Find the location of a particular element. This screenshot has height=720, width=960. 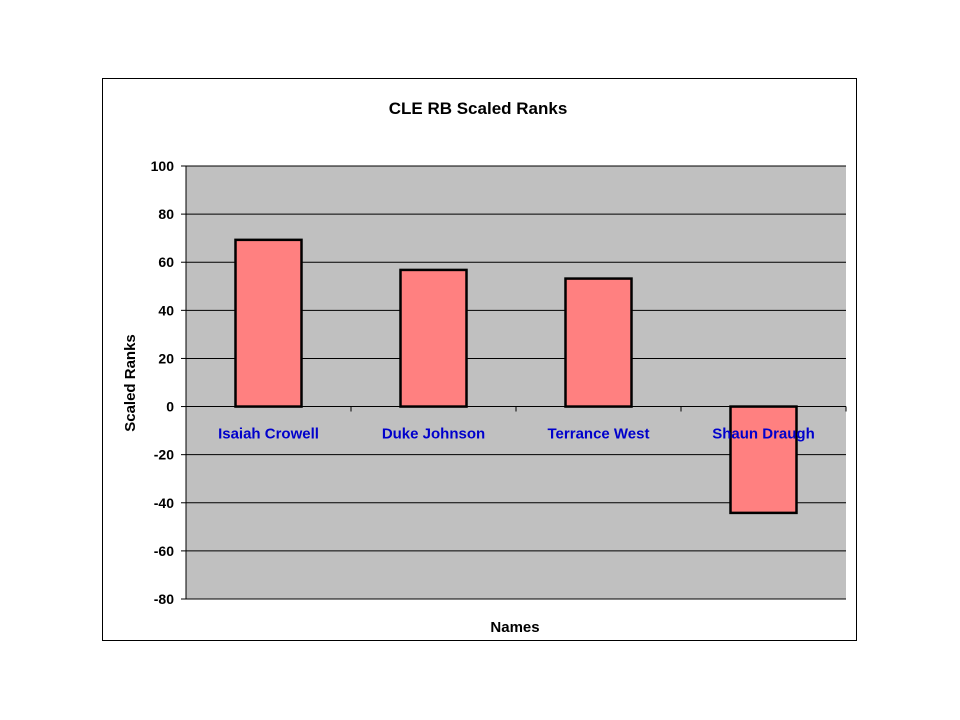

y-tick-label: -60 is located at coordinates (164, 551).